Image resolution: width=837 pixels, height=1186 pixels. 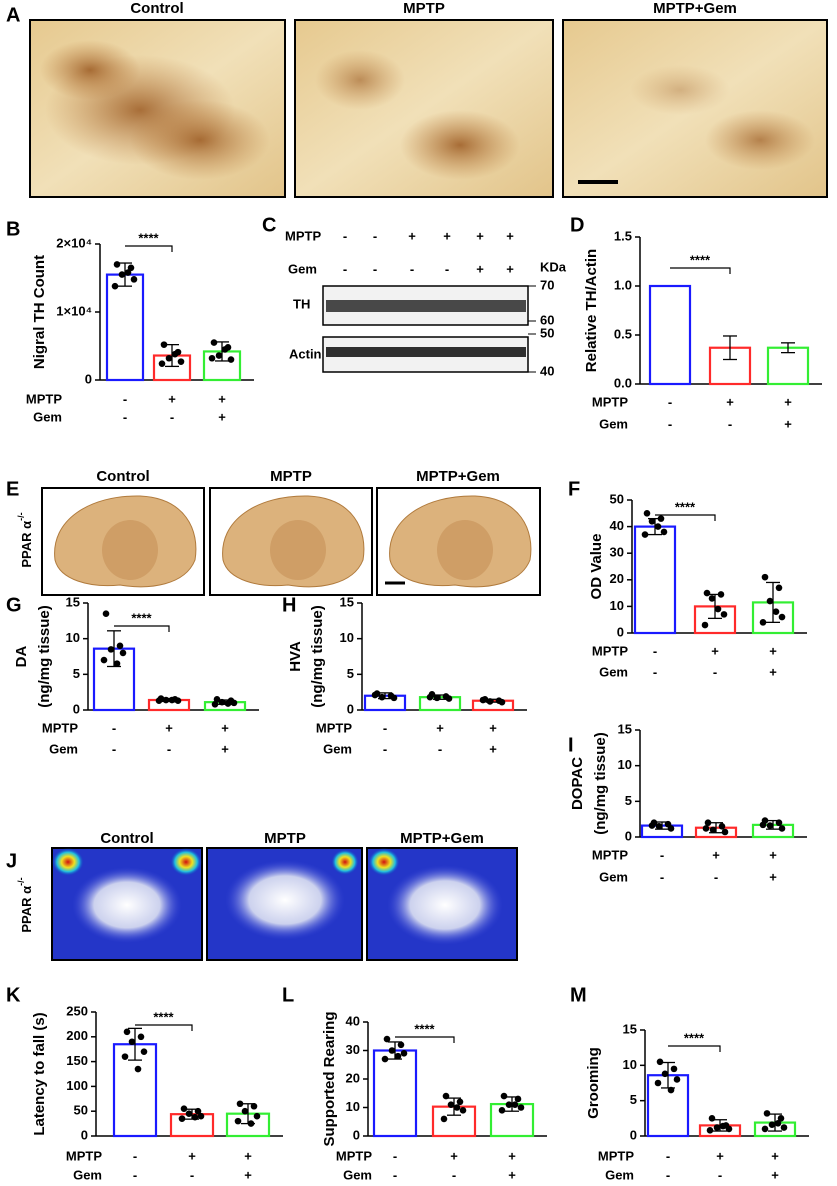 What do you see at coordinates (303, 235) in the screenshot?
I see `blot-row-label: MPTP` at bounding box center [303, 235].